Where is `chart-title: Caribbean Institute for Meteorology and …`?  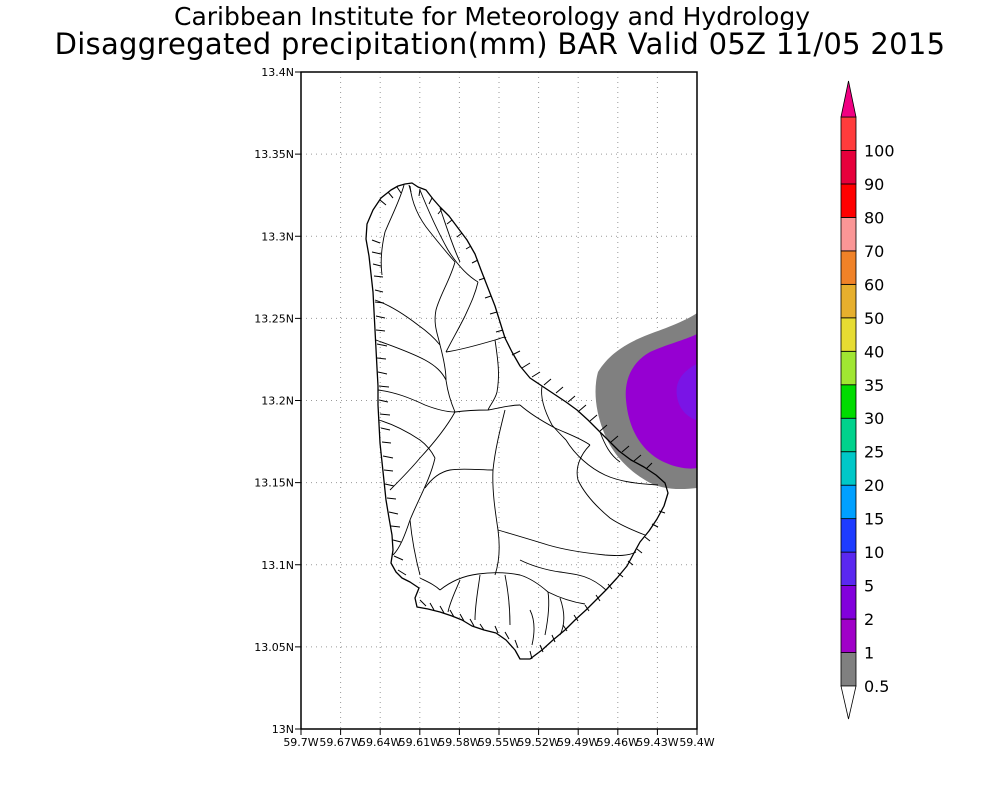
chart-title: Caribbean Institute for Meteorology and … is located at coordinates (492, 16).